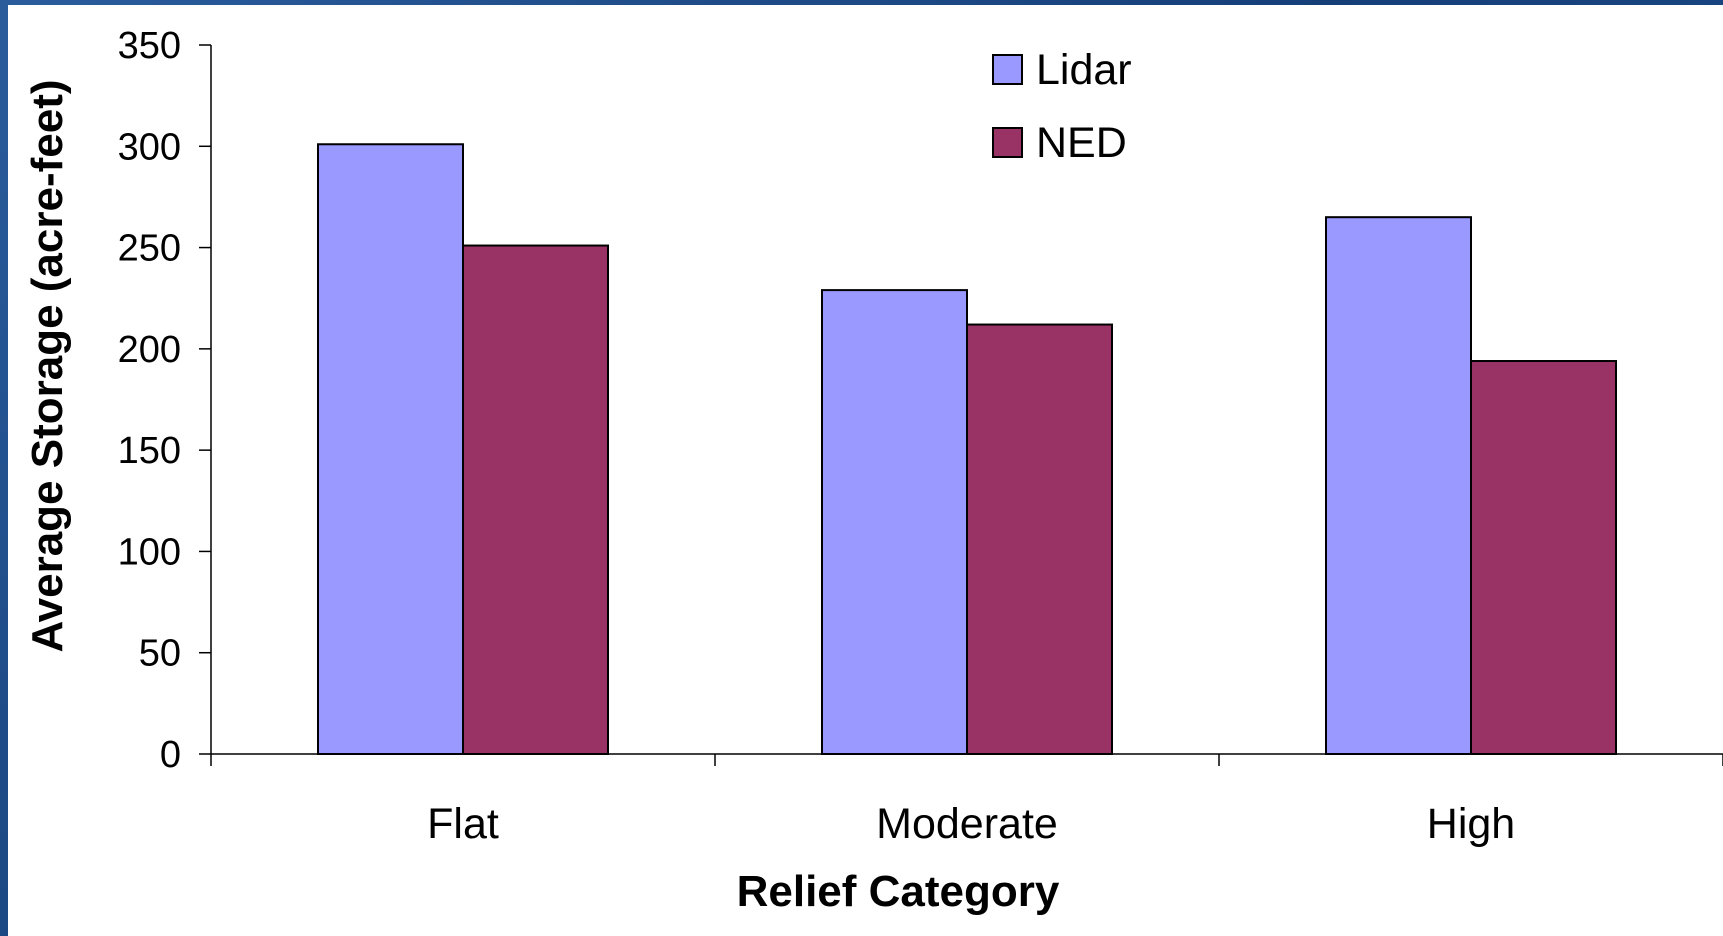  I want to click on x-category-label: High, so click(1471, 824).